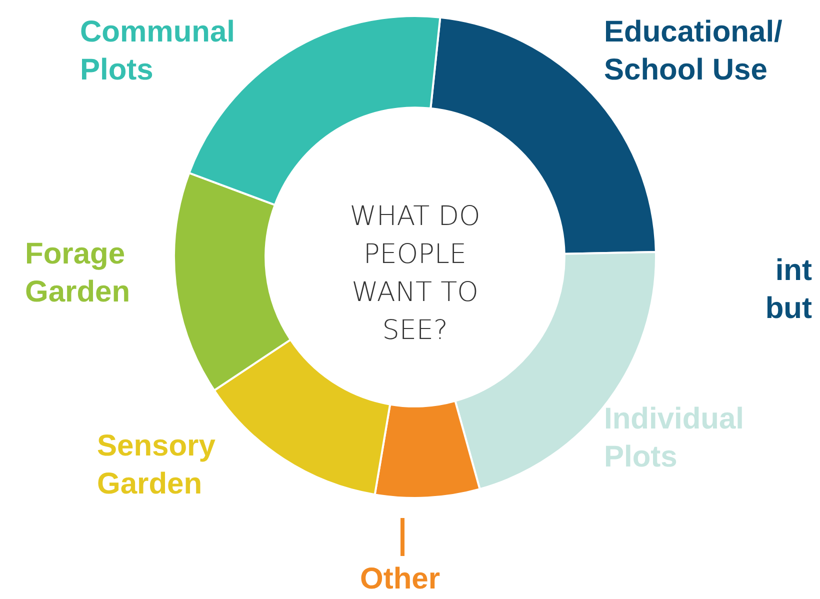  Describe the element at coordinates (788, 309) in the screenshot. I see `text: but` at that location.